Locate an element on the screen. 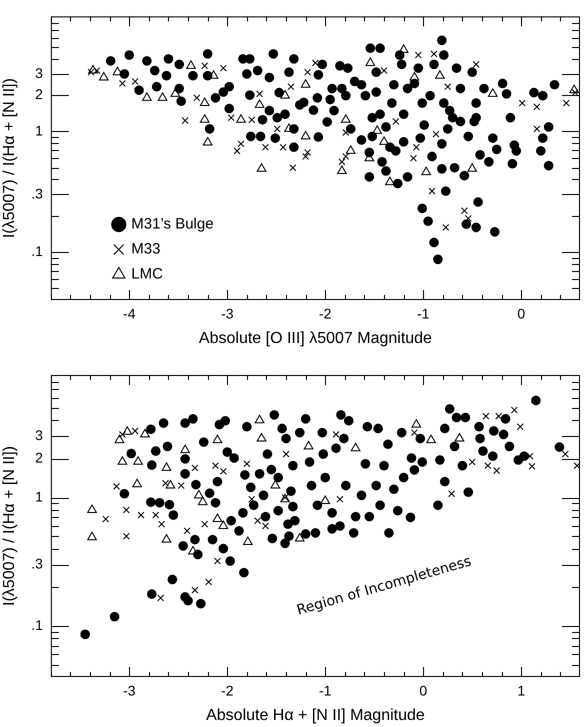 Image resolution: width=586 pixels, height=727 pixels. legend-label: M33 is located at coordinates (145, 249).